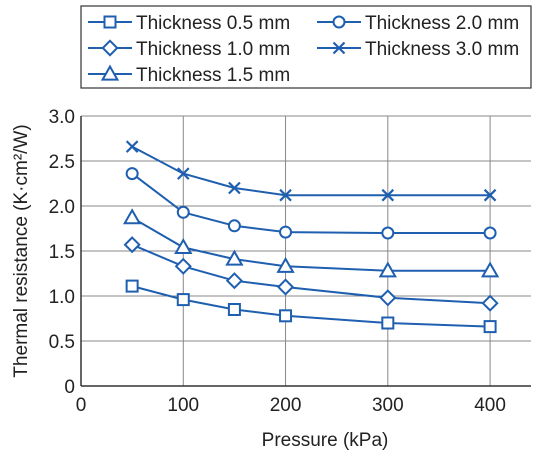  I want to click on y-tick-label: 0.5, so click(62, 342).